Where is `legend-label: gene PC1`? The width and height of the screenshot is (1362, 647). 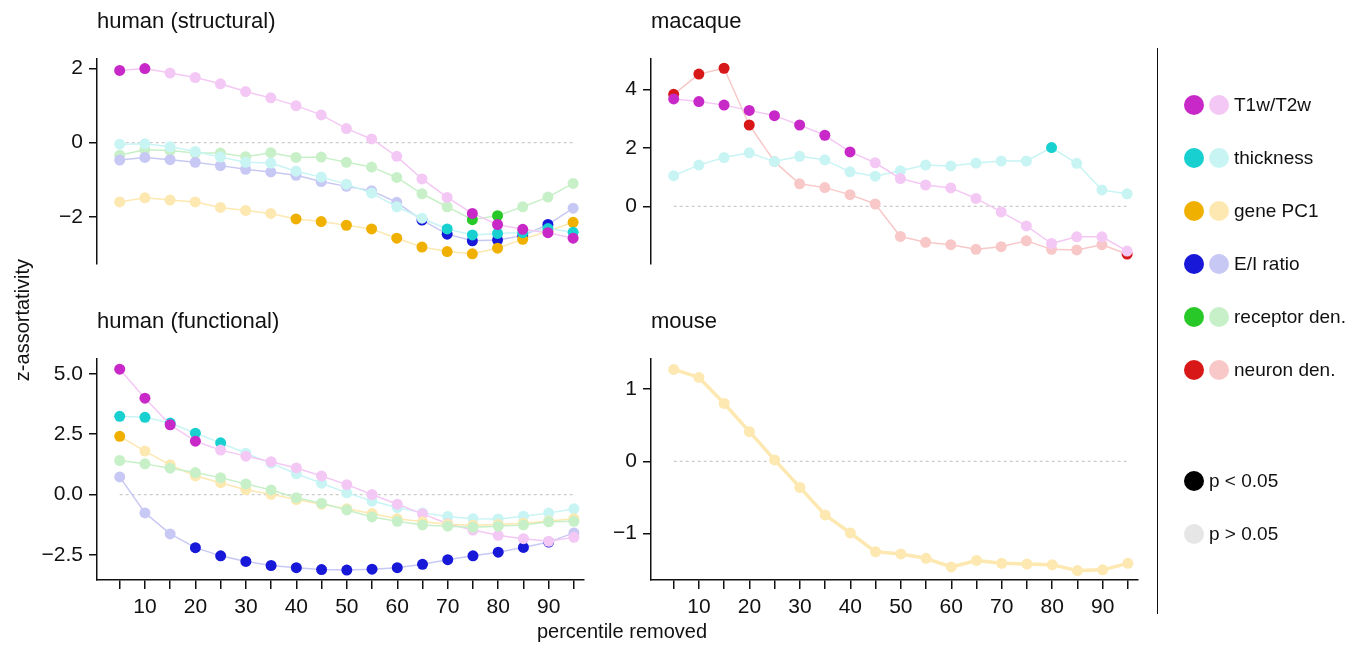 legend-label: gene PC1 is located at coordinates (1276, 210).